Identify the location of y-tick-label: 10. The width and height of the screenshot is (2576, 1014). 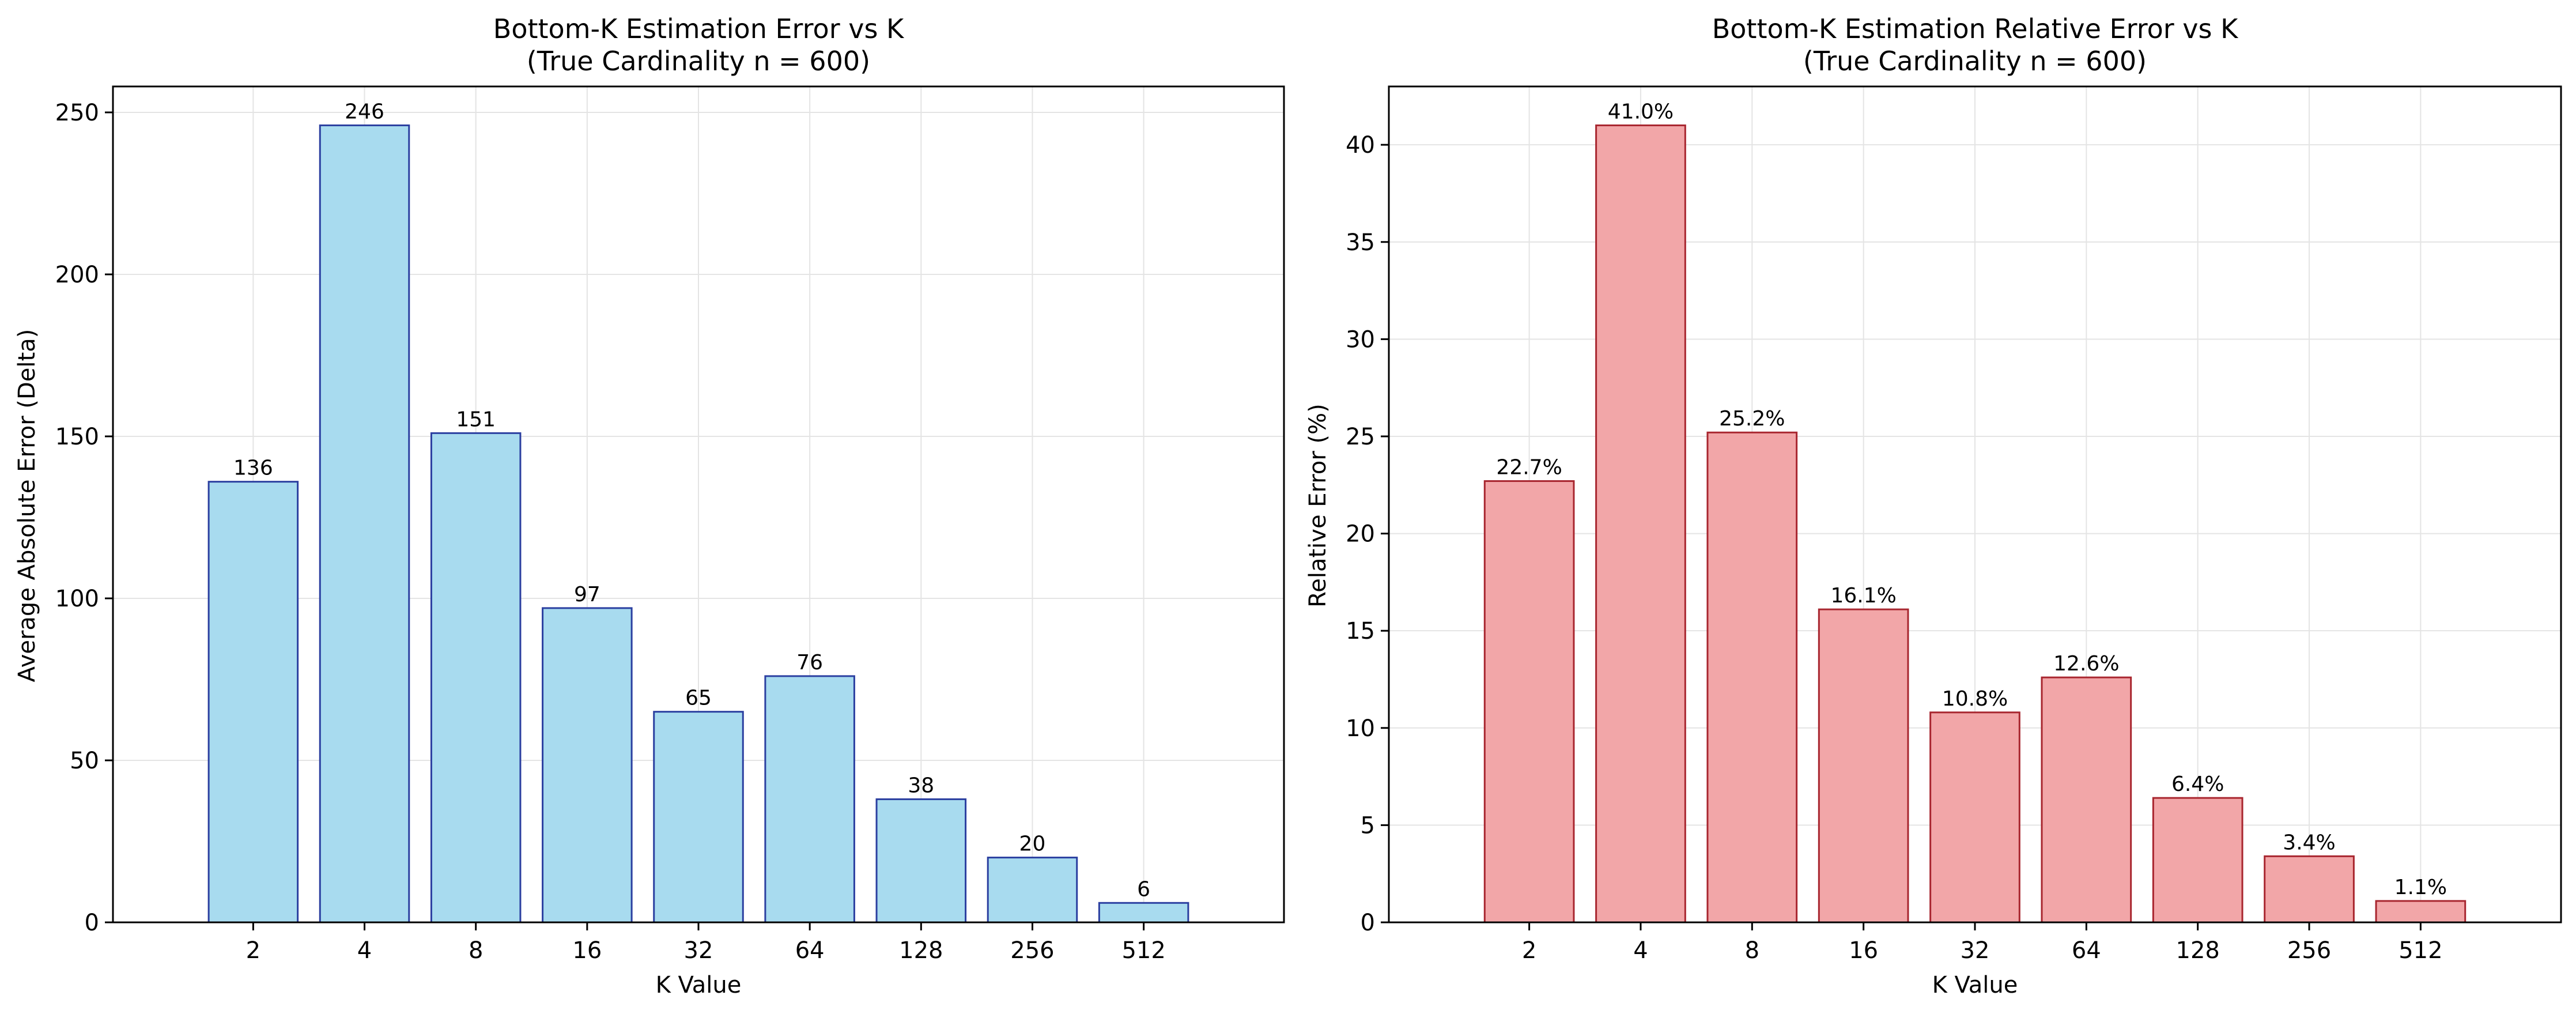
(1360, 728).